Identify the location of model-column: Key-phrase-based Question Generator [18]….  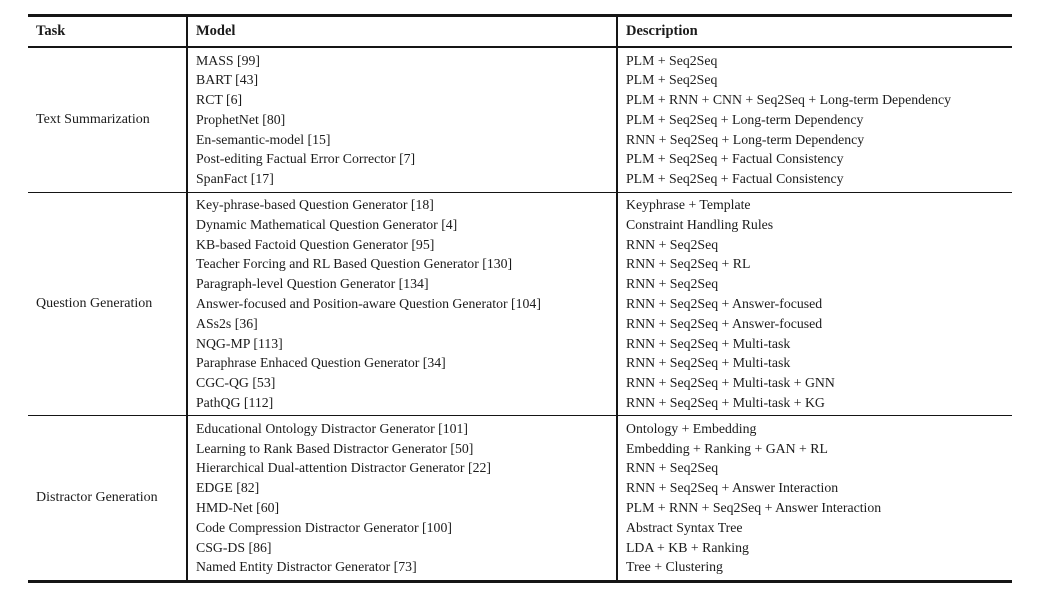
(403, 304).